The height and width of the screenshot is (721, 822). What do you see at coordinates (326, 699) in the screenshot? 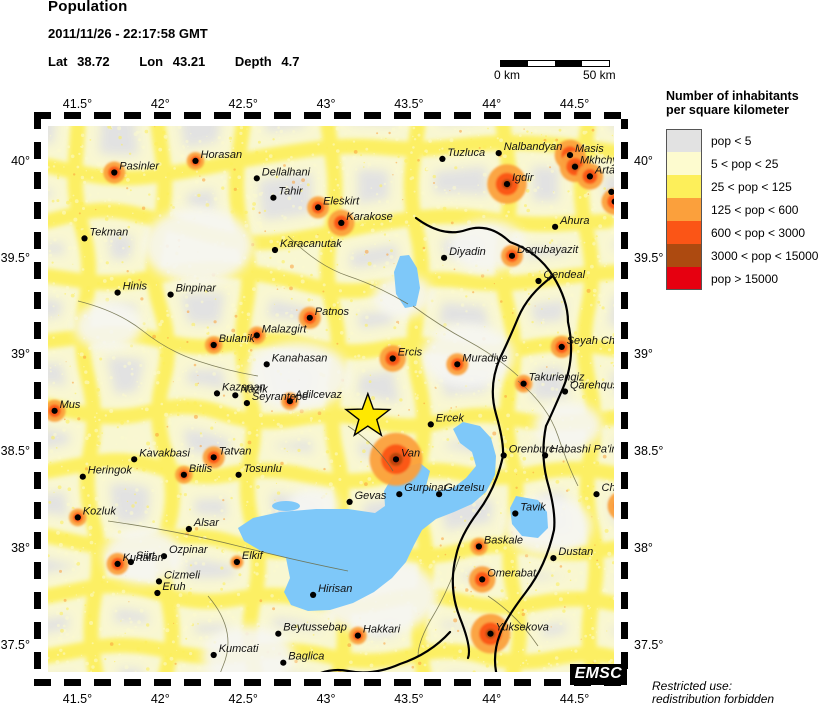
I see `lon-tick-label-bottom: 43°` at bounding box center [326, 699].